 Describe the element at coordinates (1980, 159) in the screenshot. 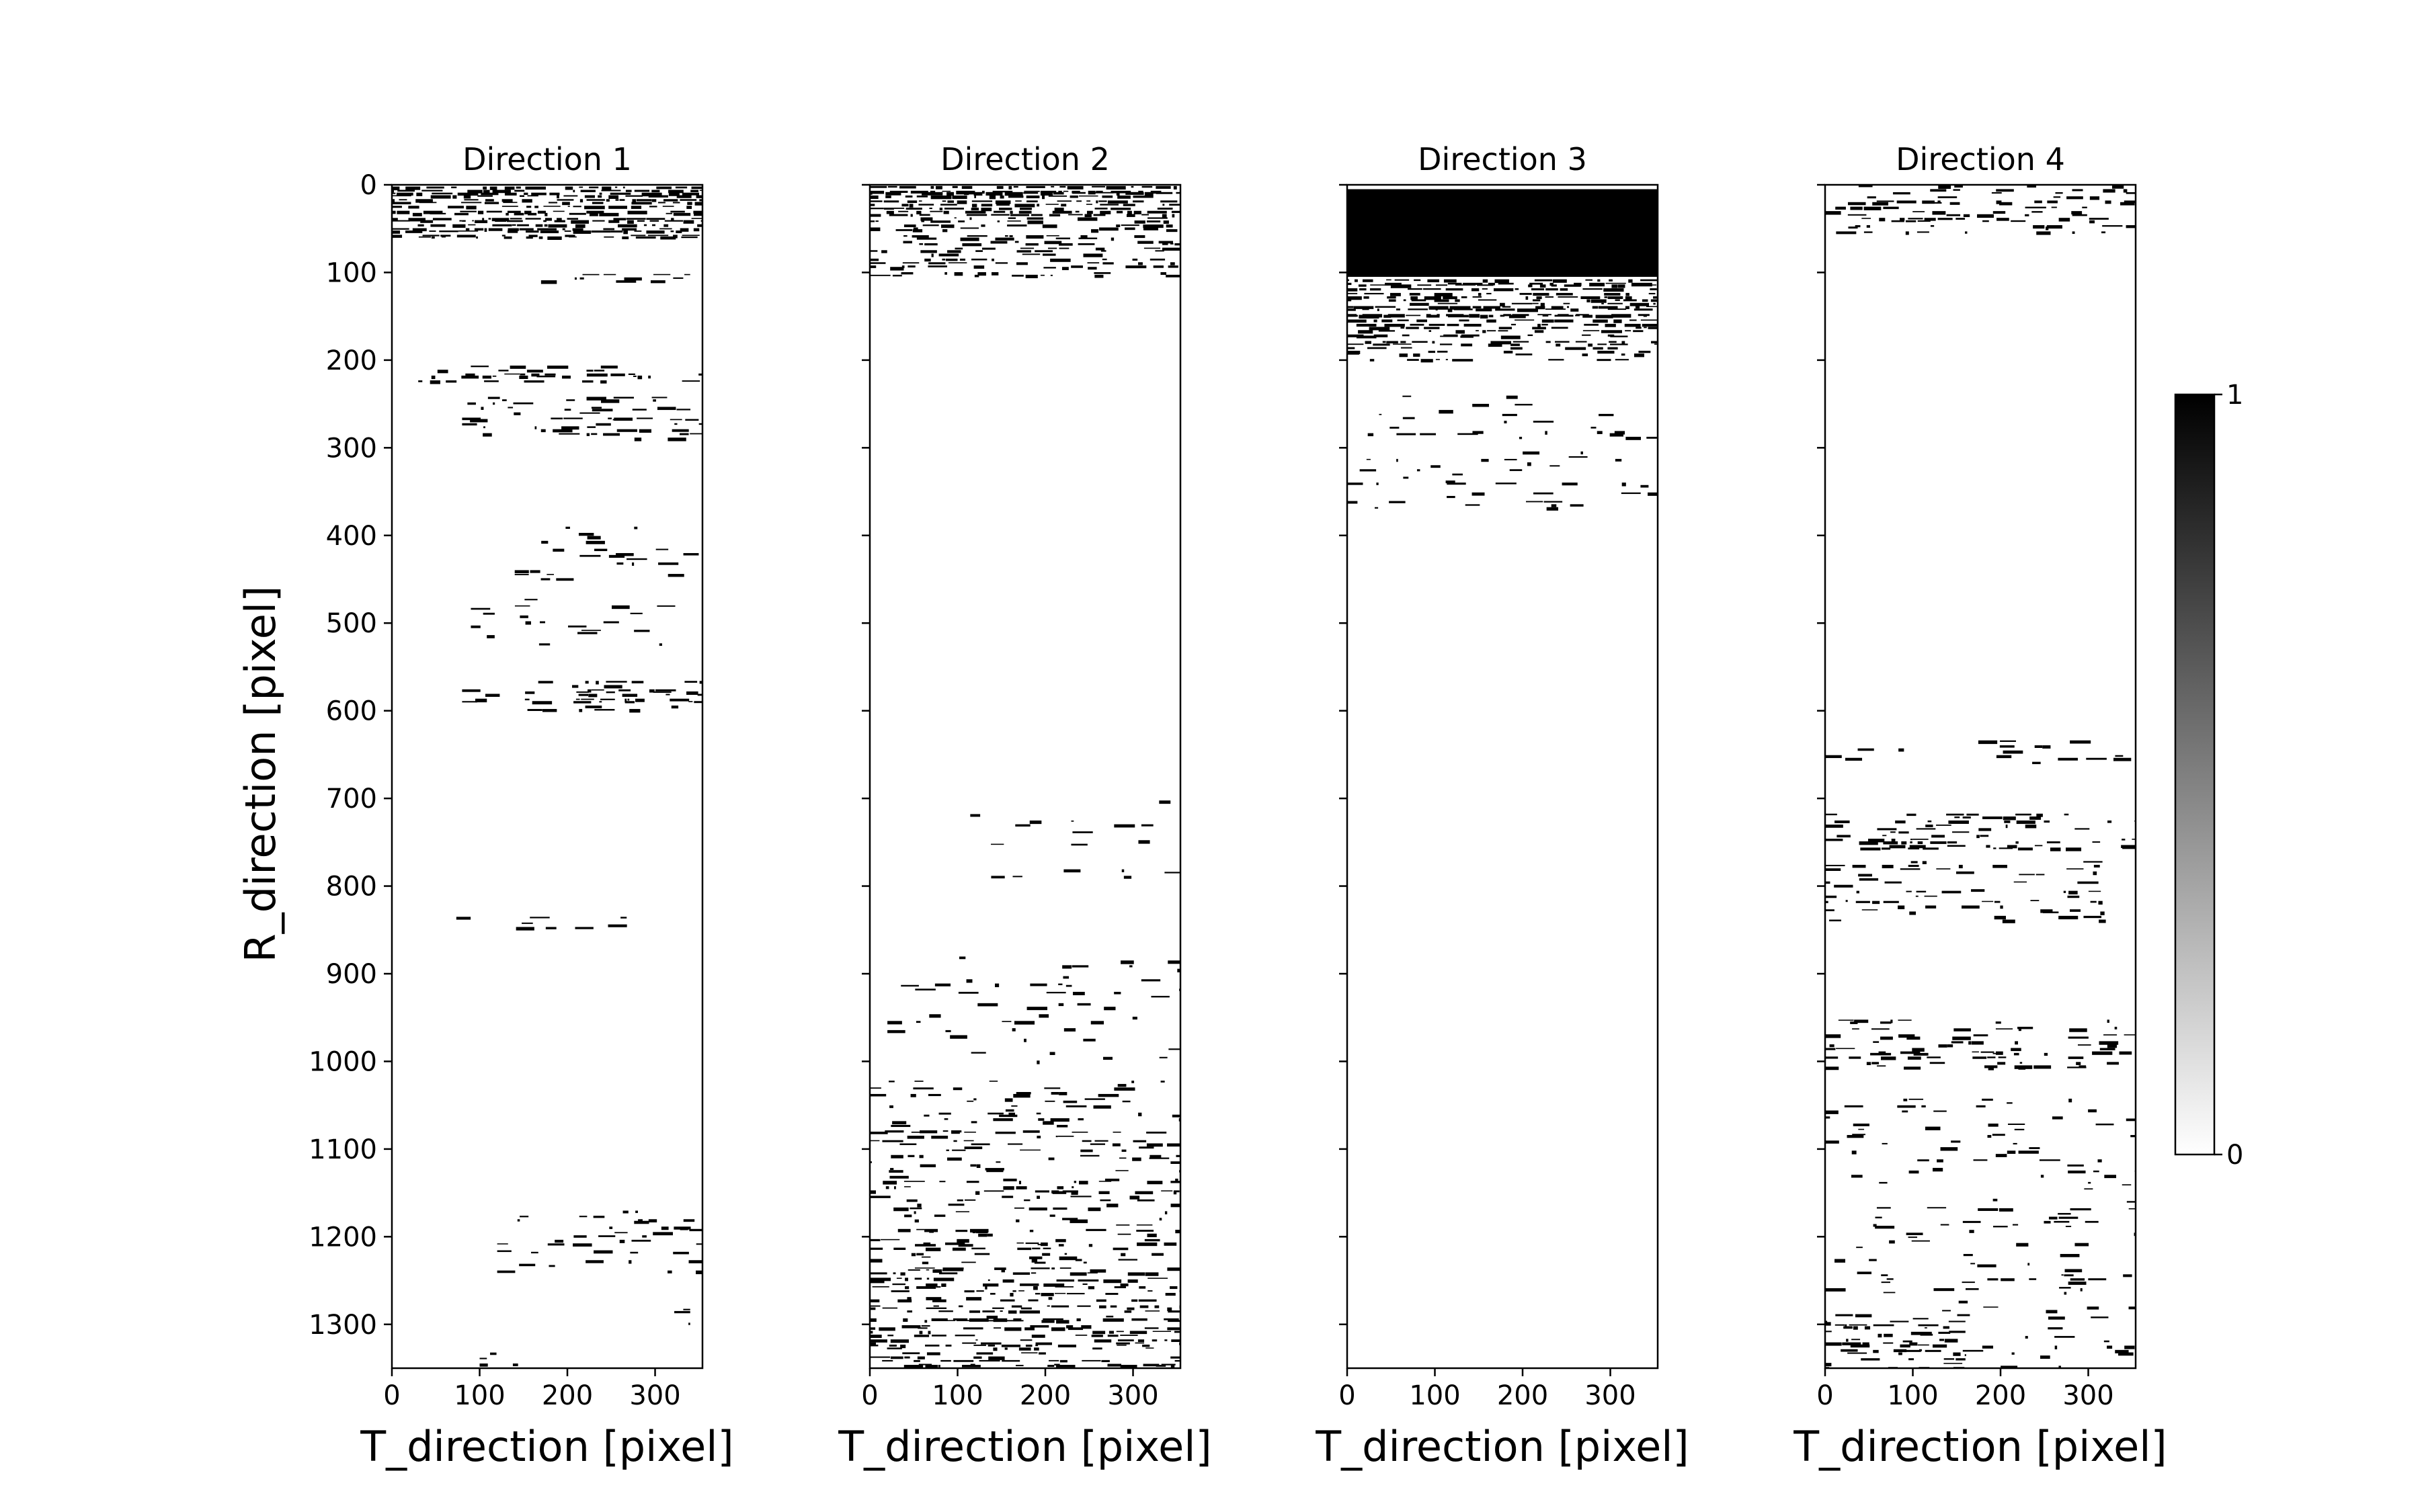

I see `panel-title: Direction 4` at that location.